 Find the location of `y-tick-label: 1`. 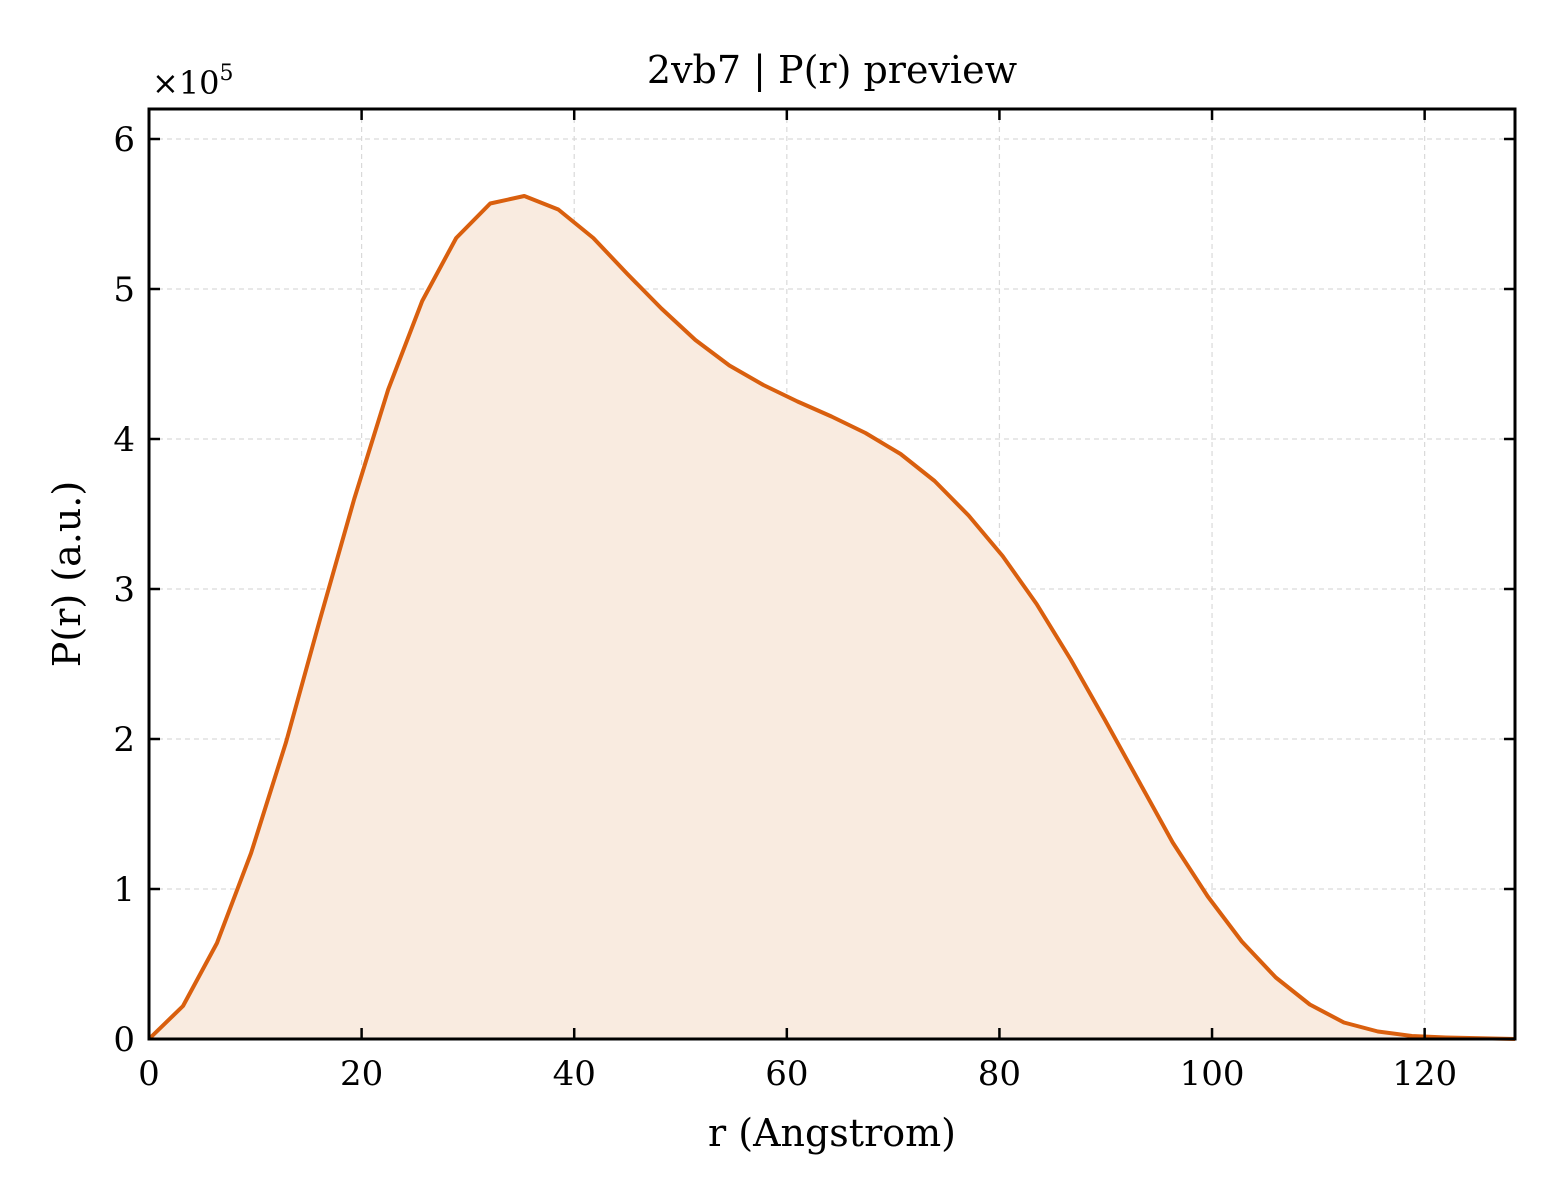

y-tick-label: 1 is located at coordinates (124, 890).